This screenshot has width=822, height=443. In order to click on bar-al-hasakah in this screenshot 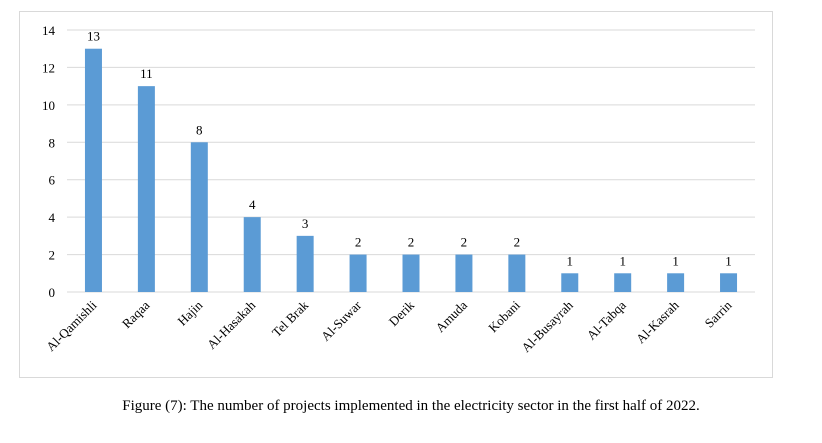, I will do `click(252, 254)`.